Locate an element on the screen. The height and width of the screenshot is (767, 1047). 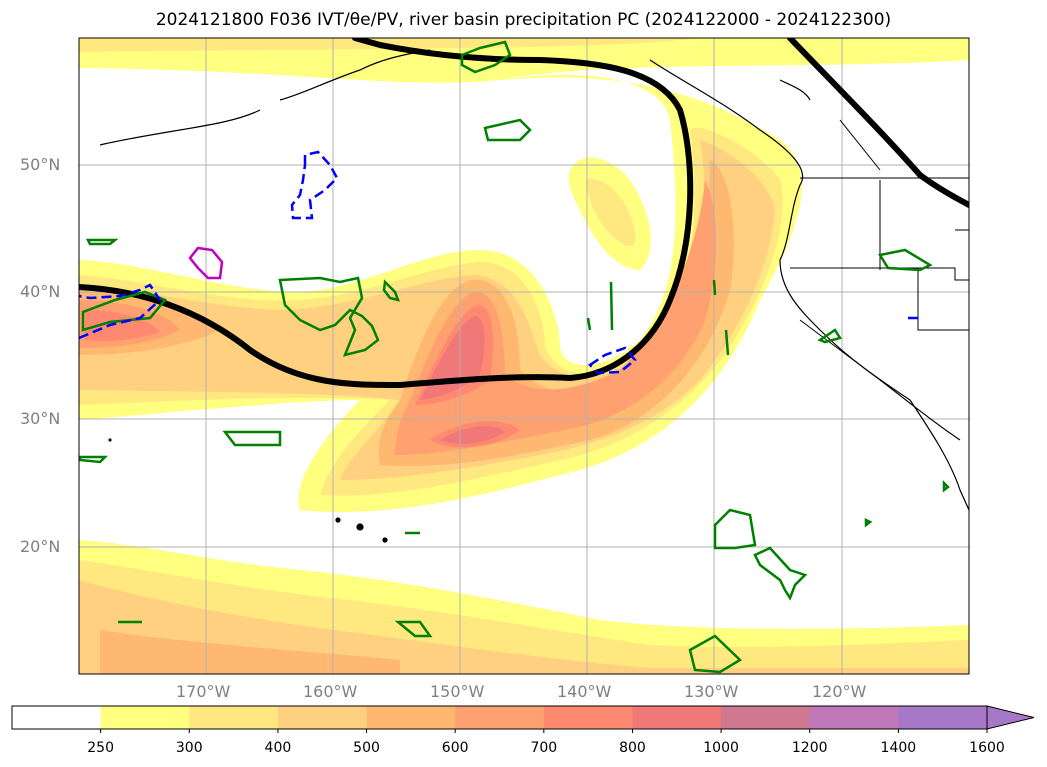
colorbar-tick-label: 1200 is located at coordinates (809, 748).